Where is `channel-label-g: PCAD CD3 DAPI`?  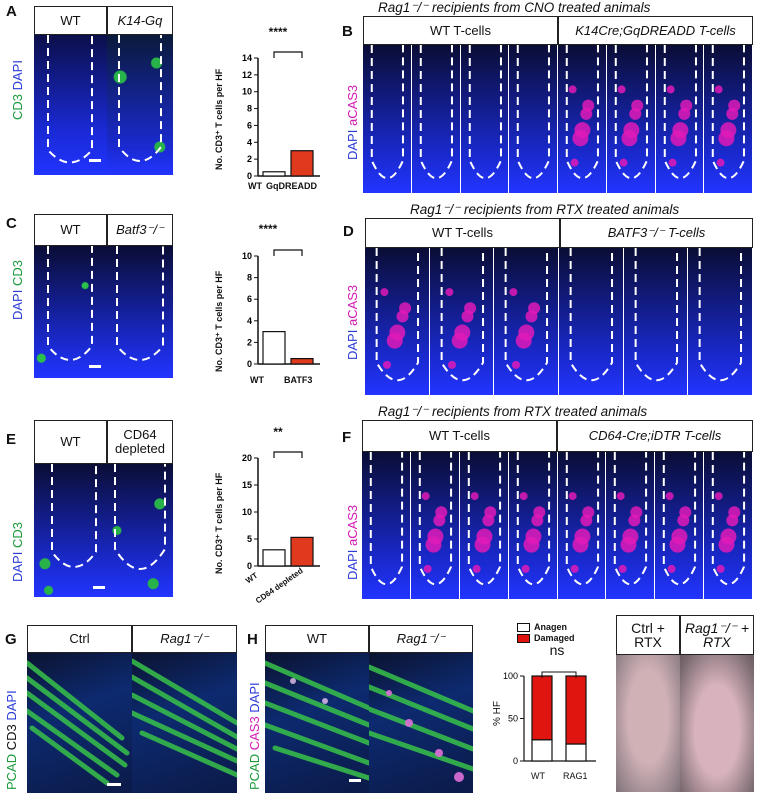 channel-label-g: PCAD CD3 DAPI is located at coordinates (11, 740).